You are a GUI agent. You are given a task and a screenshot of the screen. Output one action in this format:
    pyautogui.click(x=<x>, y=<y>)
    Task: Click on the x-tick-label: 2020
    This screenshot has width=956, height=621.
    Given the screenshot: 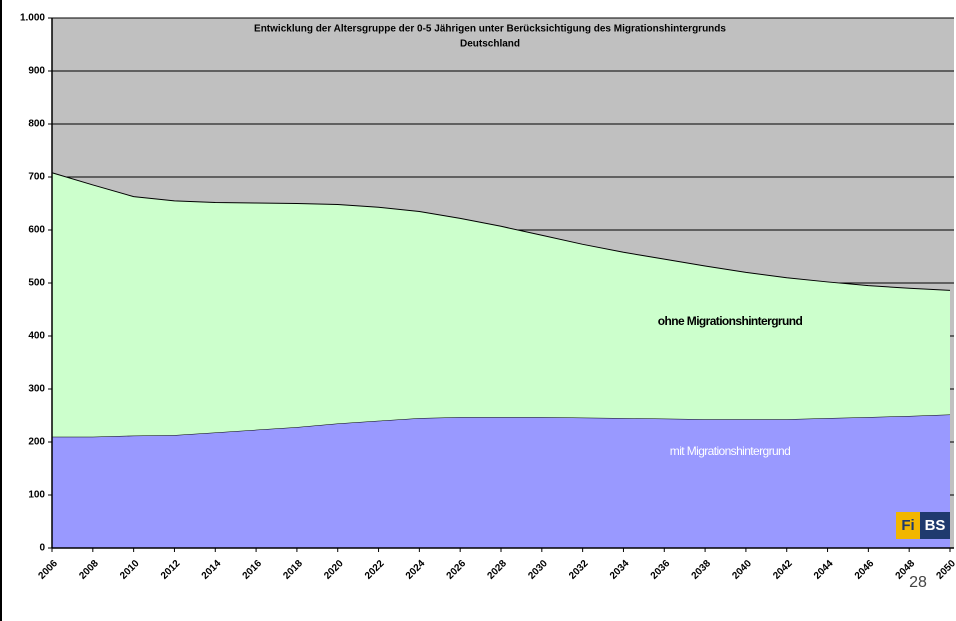 What is the action you would take?
    pyautogui.click(x=334, y=570)
    